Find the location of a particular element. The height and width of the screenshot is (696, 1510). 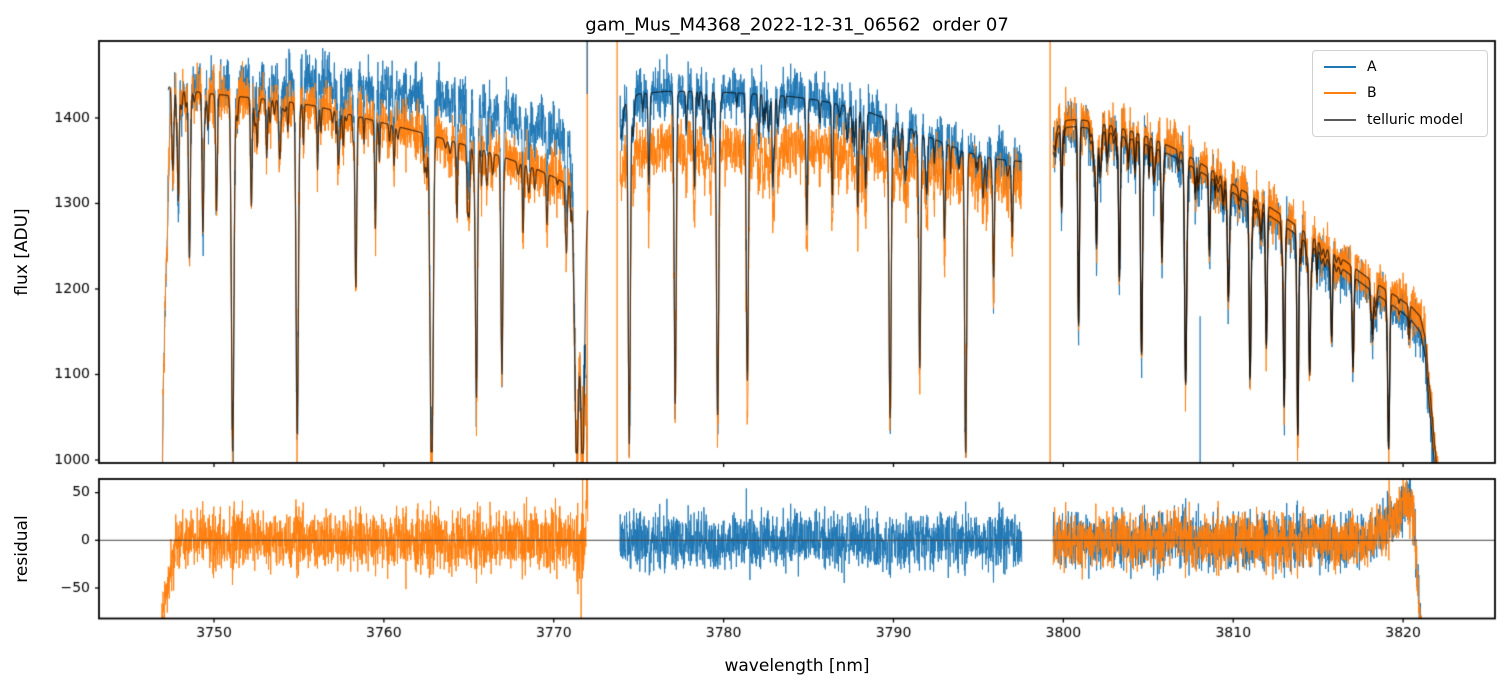

legend: A B telluric model is located at coordinates (1400, 93).